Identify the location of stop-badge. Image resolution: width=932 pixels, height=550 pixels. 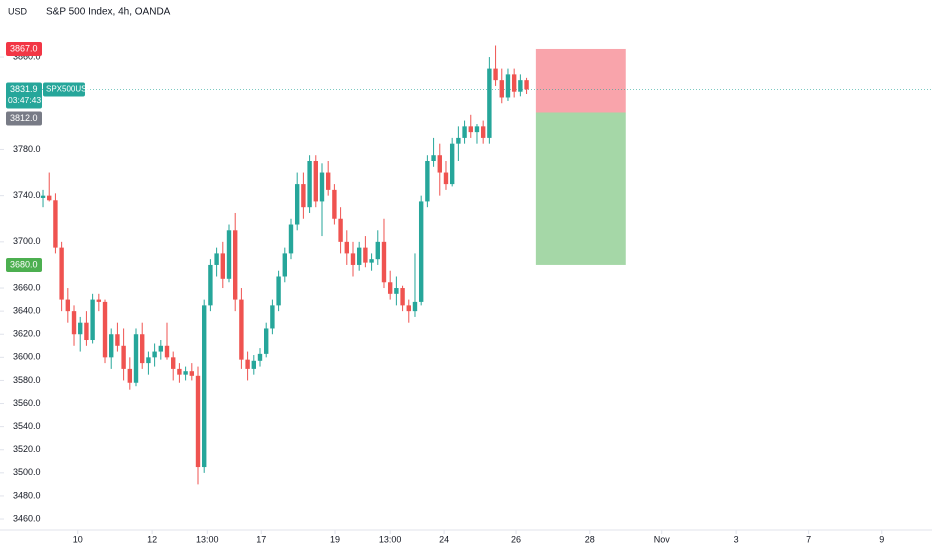
(24, 48).